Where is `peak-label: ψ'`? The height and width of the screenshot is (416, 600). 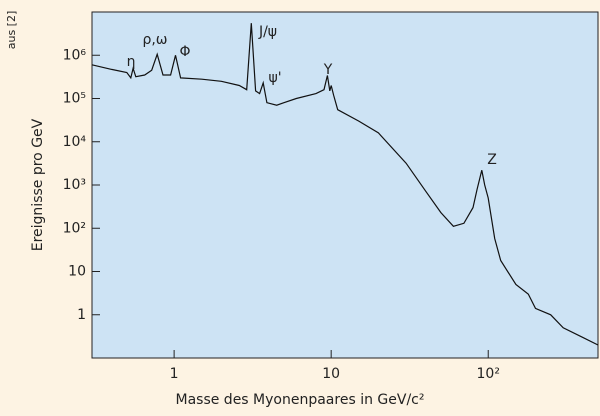
peak-label: ψ' is located at coordinates (274, 78).